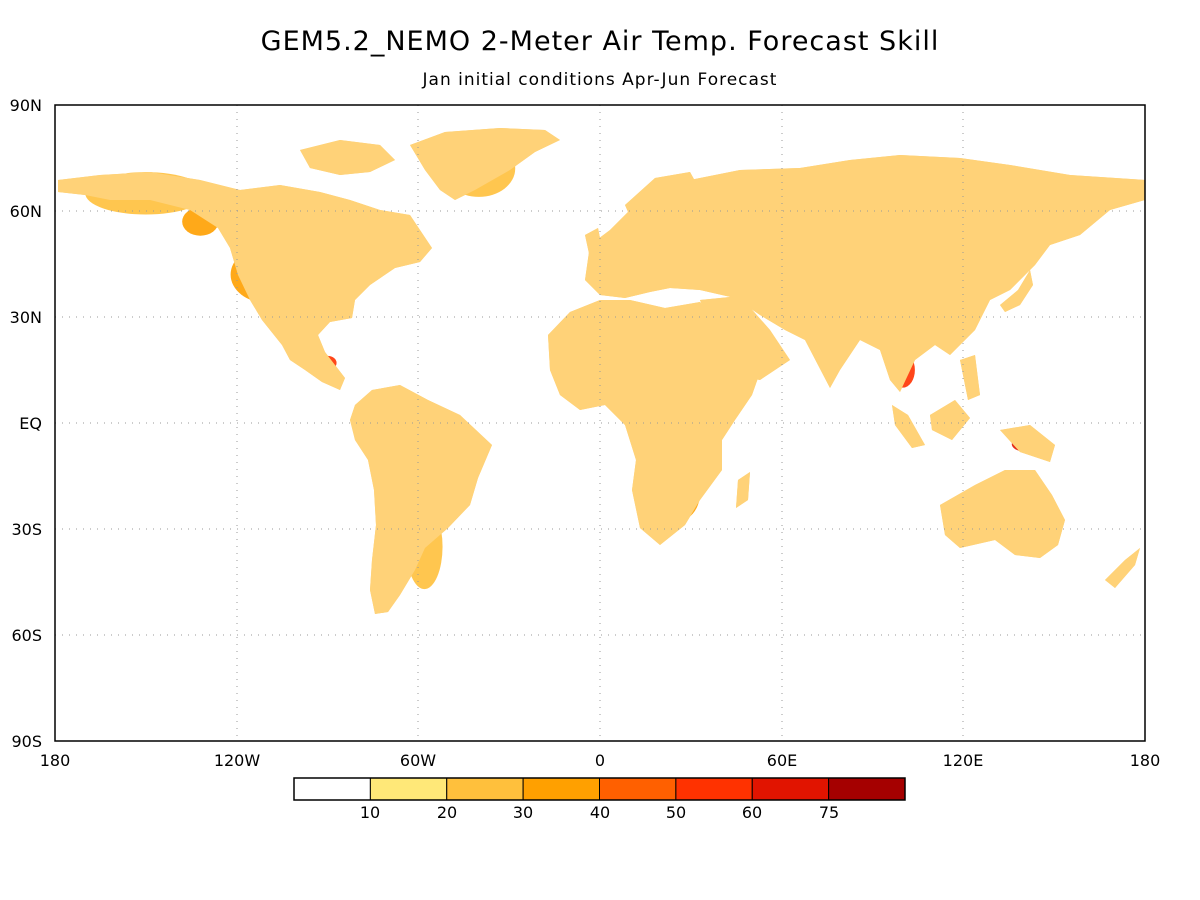 The width and height of the screenshot is (1200, 900). What do you see at coordinates (418, 760) in the screenshot?
I see `lon-label: 60W` at bounding box center [418, 760].